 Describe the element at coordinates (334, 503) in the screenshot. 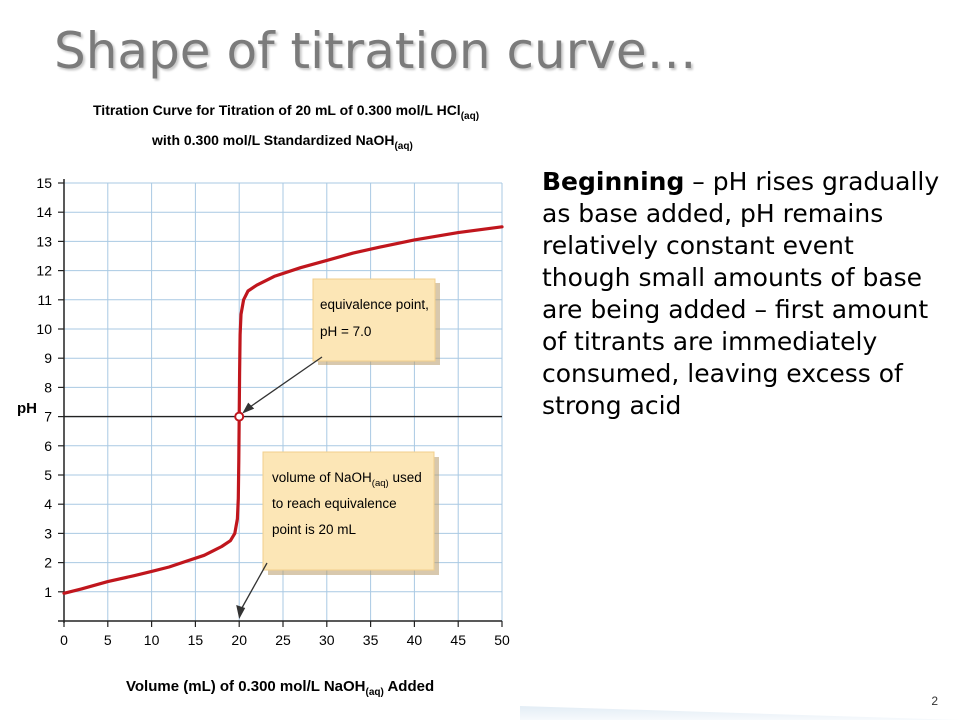

I see `callout-line: to reach equivalence` at that location.